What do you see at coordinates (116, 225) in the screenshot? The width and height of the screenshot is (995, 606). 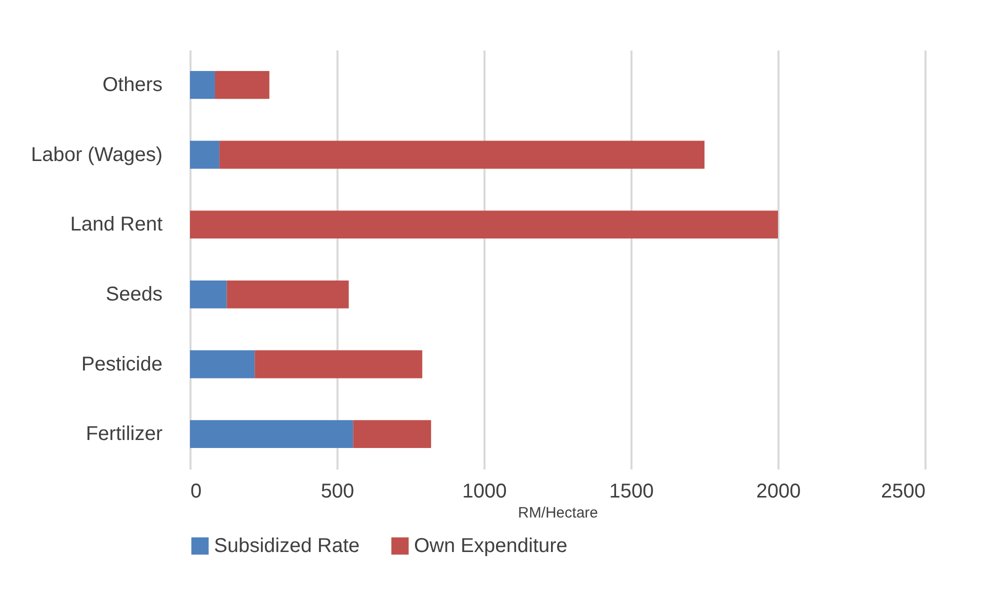 I see `y-tick-label: Land Rent` at bounding box center [116, 225].